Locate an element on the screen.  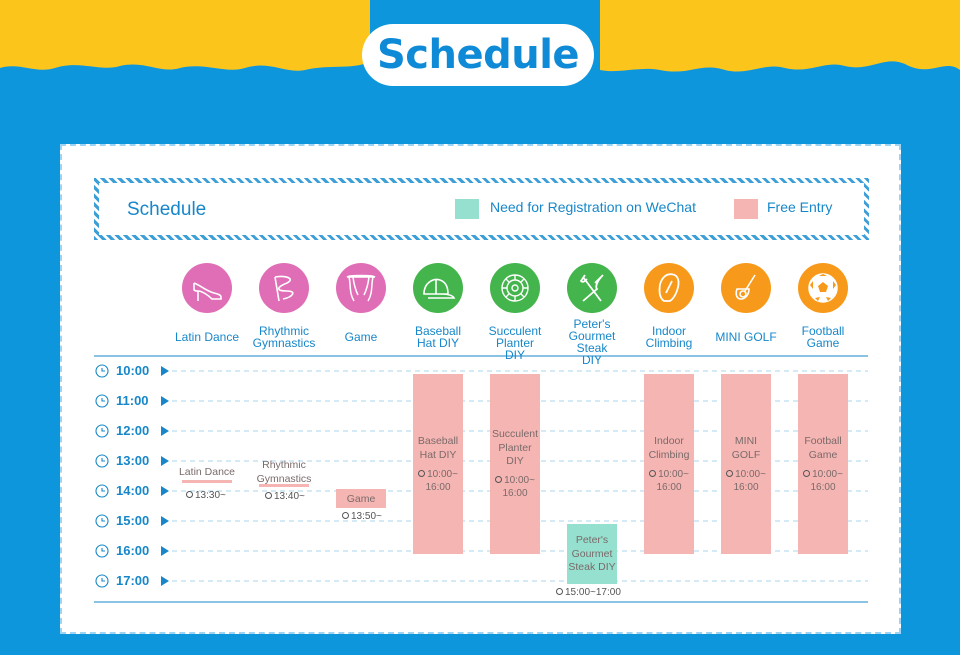
soccer-ball-icon is located at coordinates (823, 288).